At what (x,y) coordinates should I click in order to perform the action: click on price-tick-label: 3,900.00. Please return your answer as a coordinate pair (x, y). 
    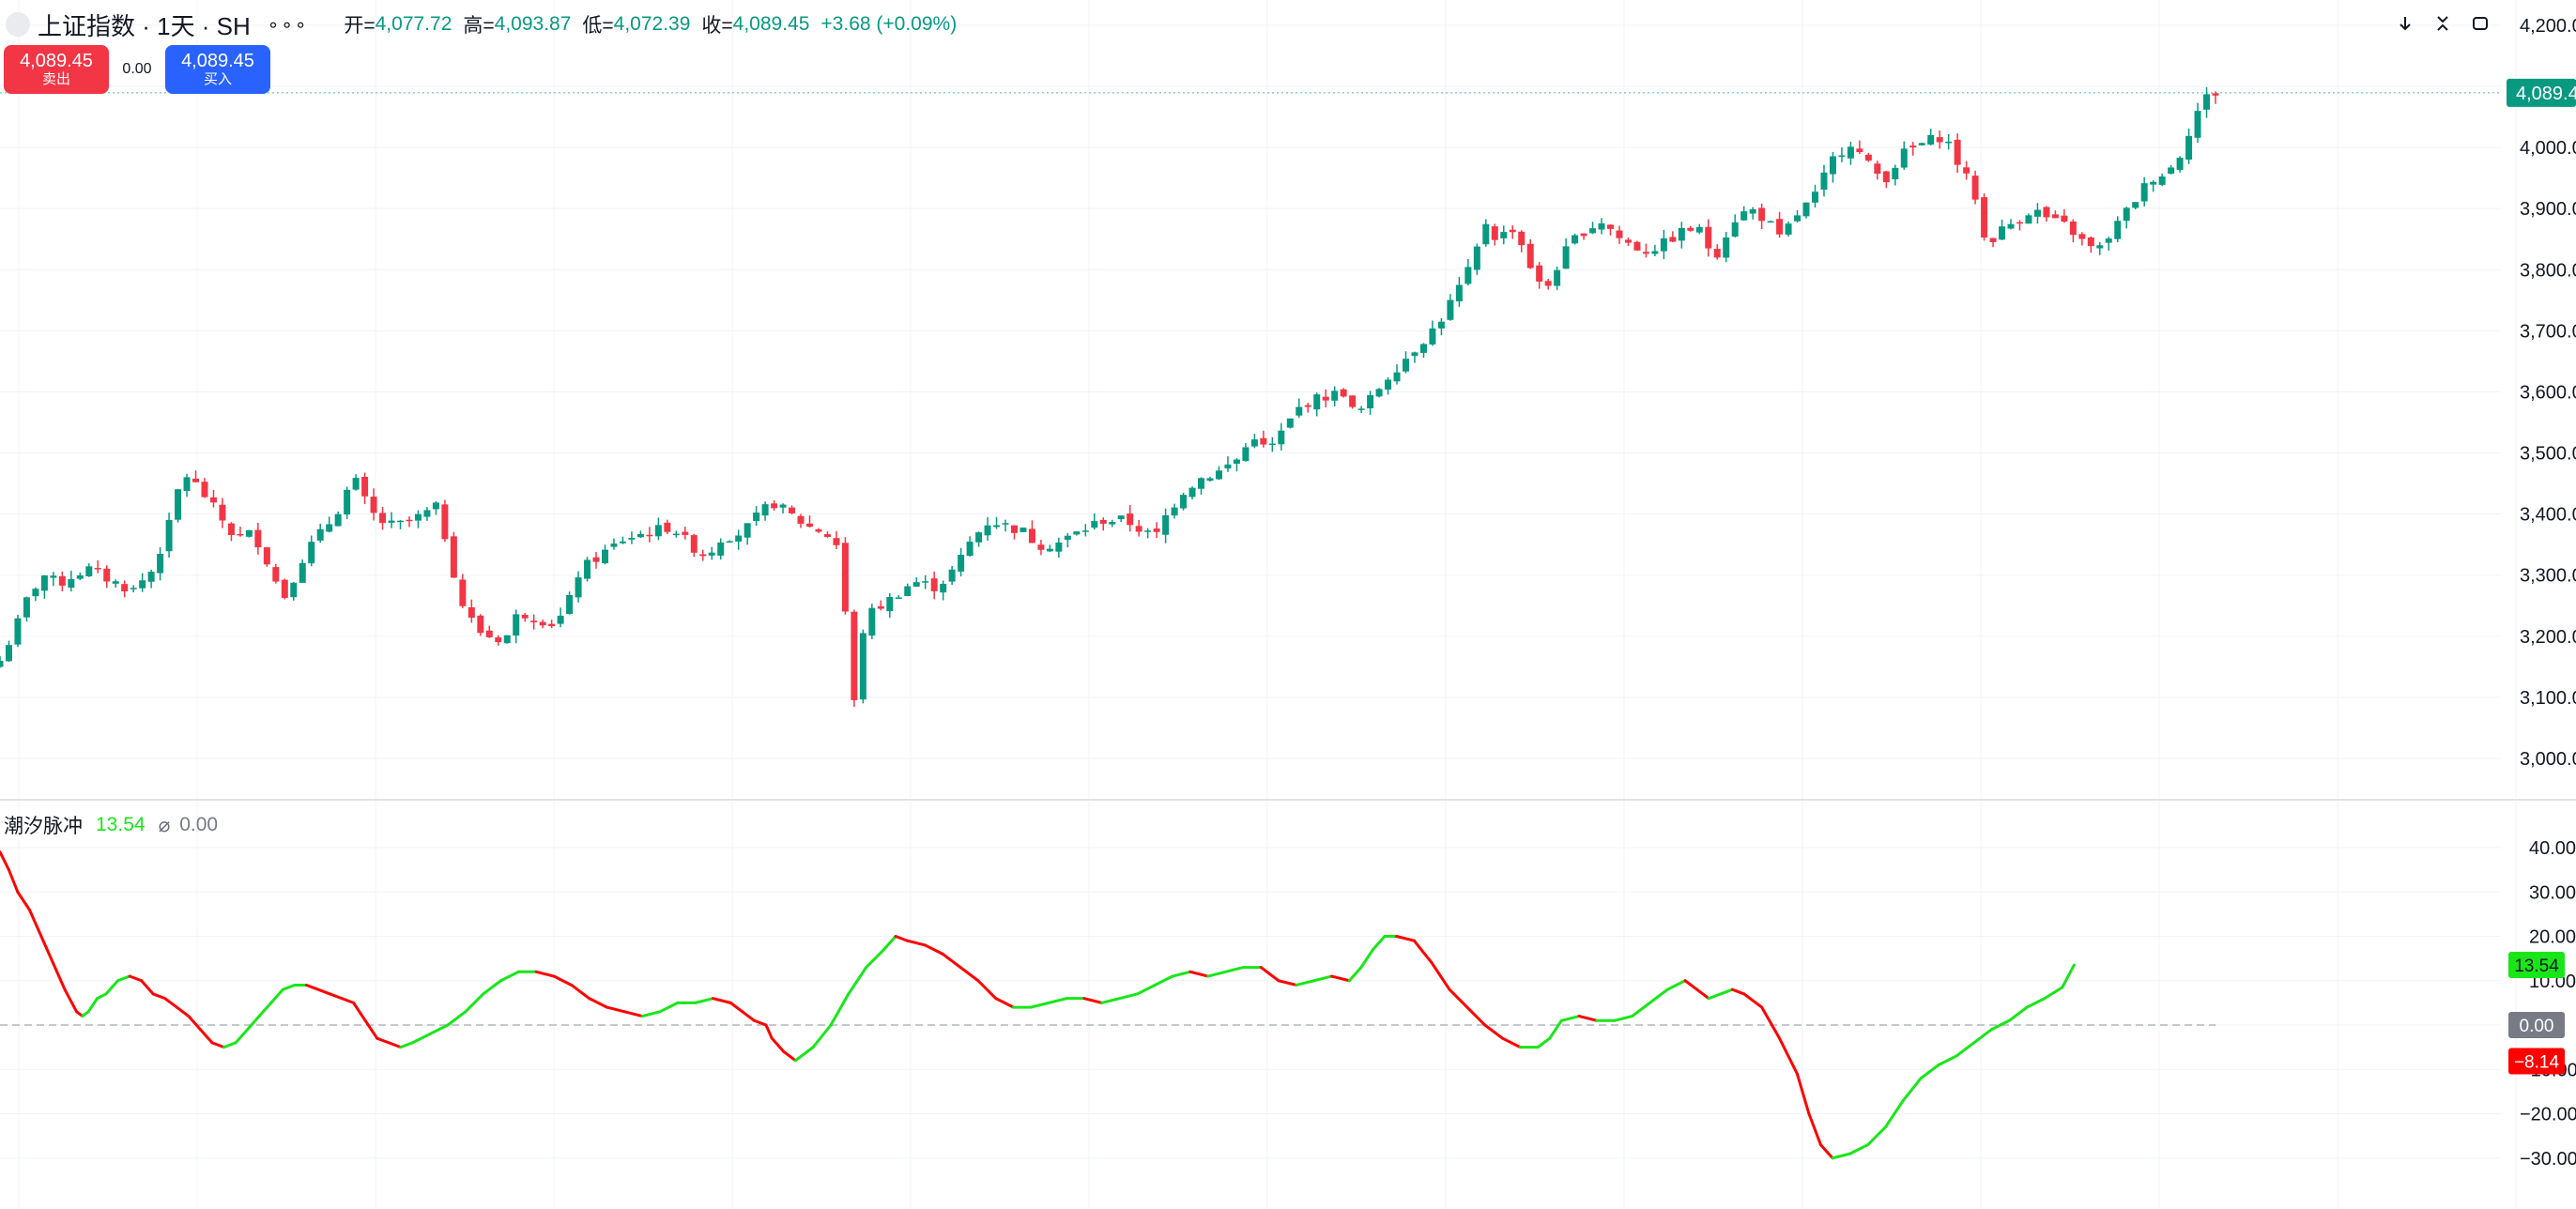
    Looking at the image, I should click on (2548, 209).